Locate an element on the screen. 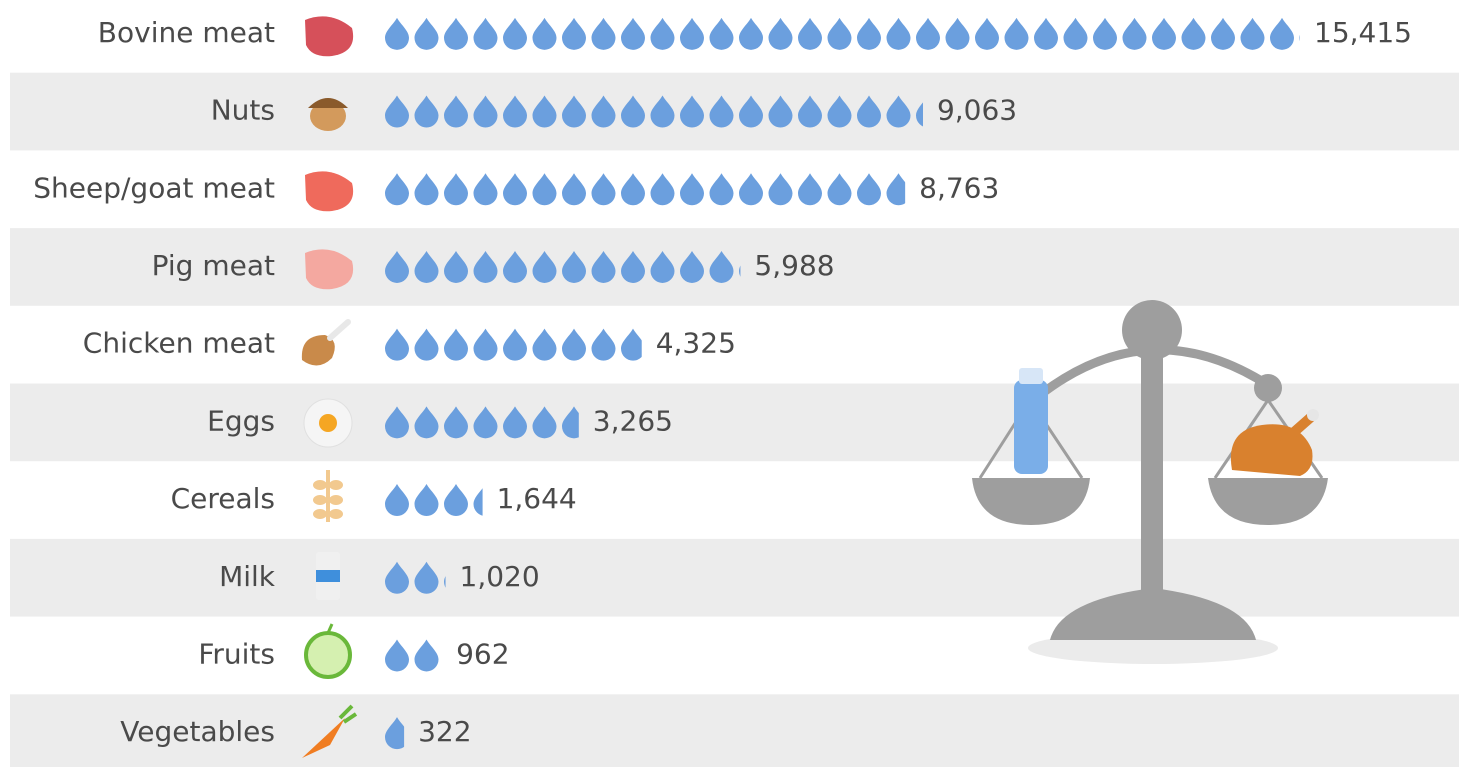  category-label: Fruits is located at coordinates (236, 653).